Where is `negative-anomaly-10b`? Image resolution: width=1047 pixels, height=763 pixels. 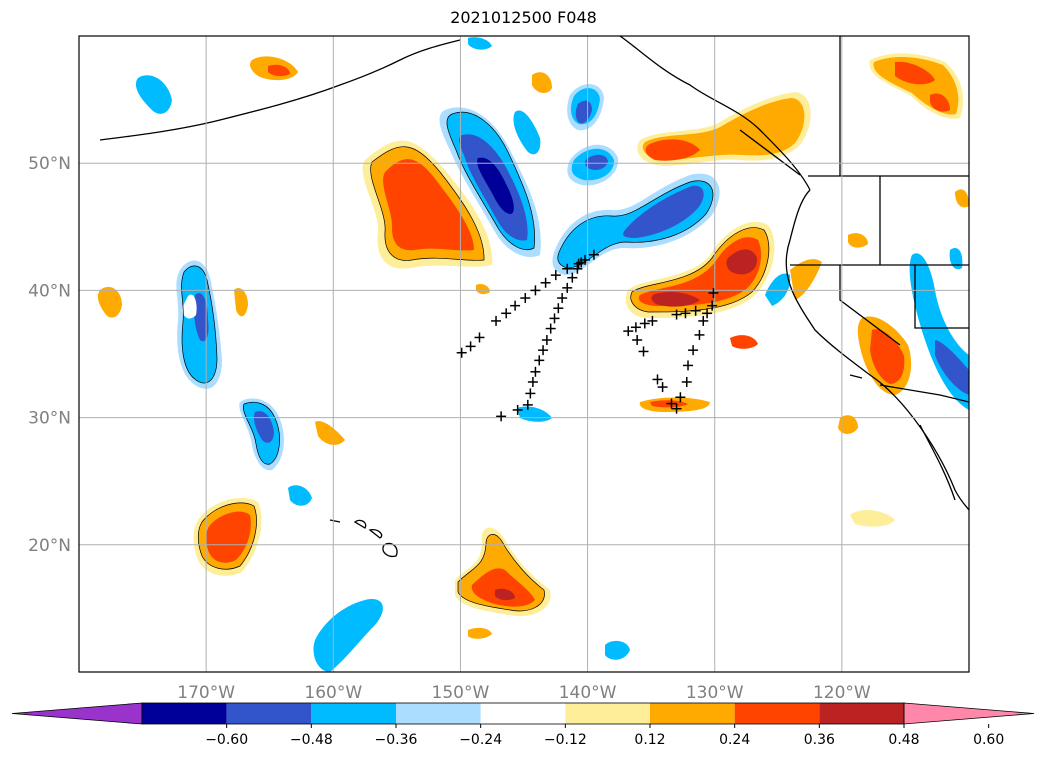 negative-anomaly-10b is located at coordinates (952, 367).